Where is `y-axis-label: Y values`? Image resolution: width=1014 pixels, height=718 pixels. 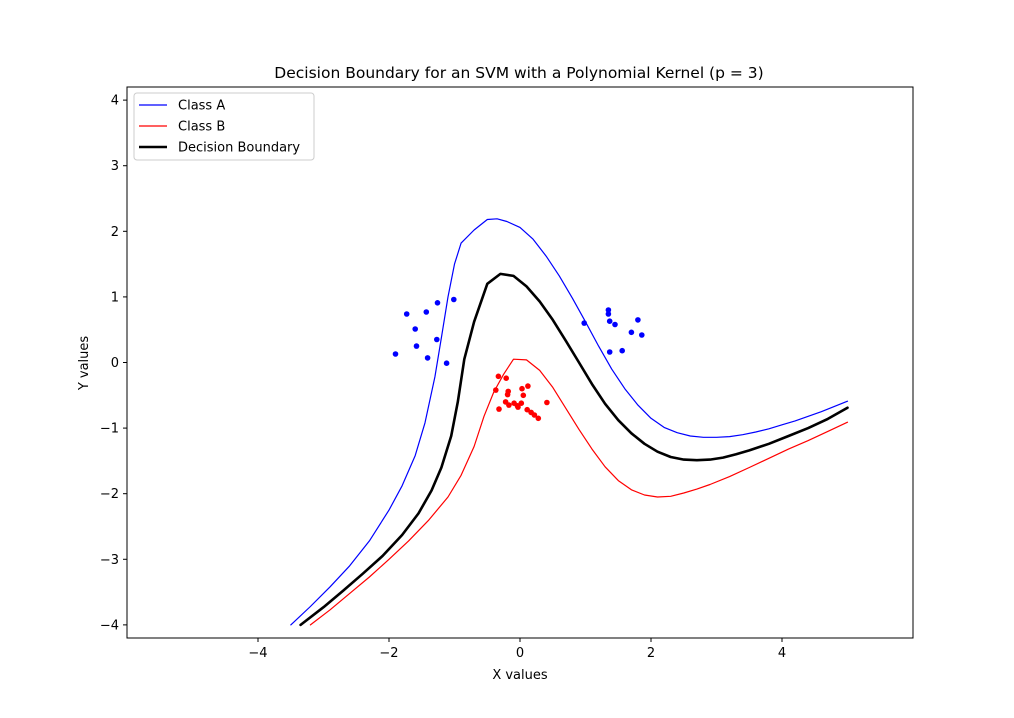
y-axis-label: Y values is located at coordinates (84, 364).